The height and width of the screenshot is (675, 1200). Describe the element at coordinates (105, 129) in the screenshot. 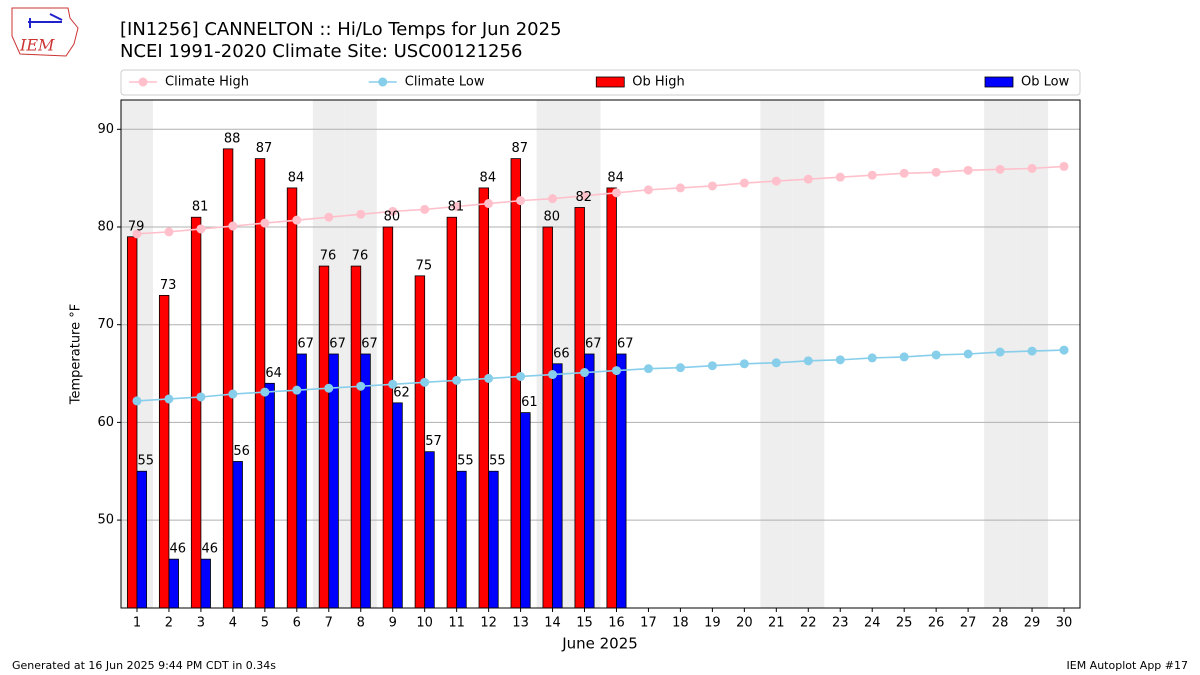

I see `y-tick-label: 90` at that location.